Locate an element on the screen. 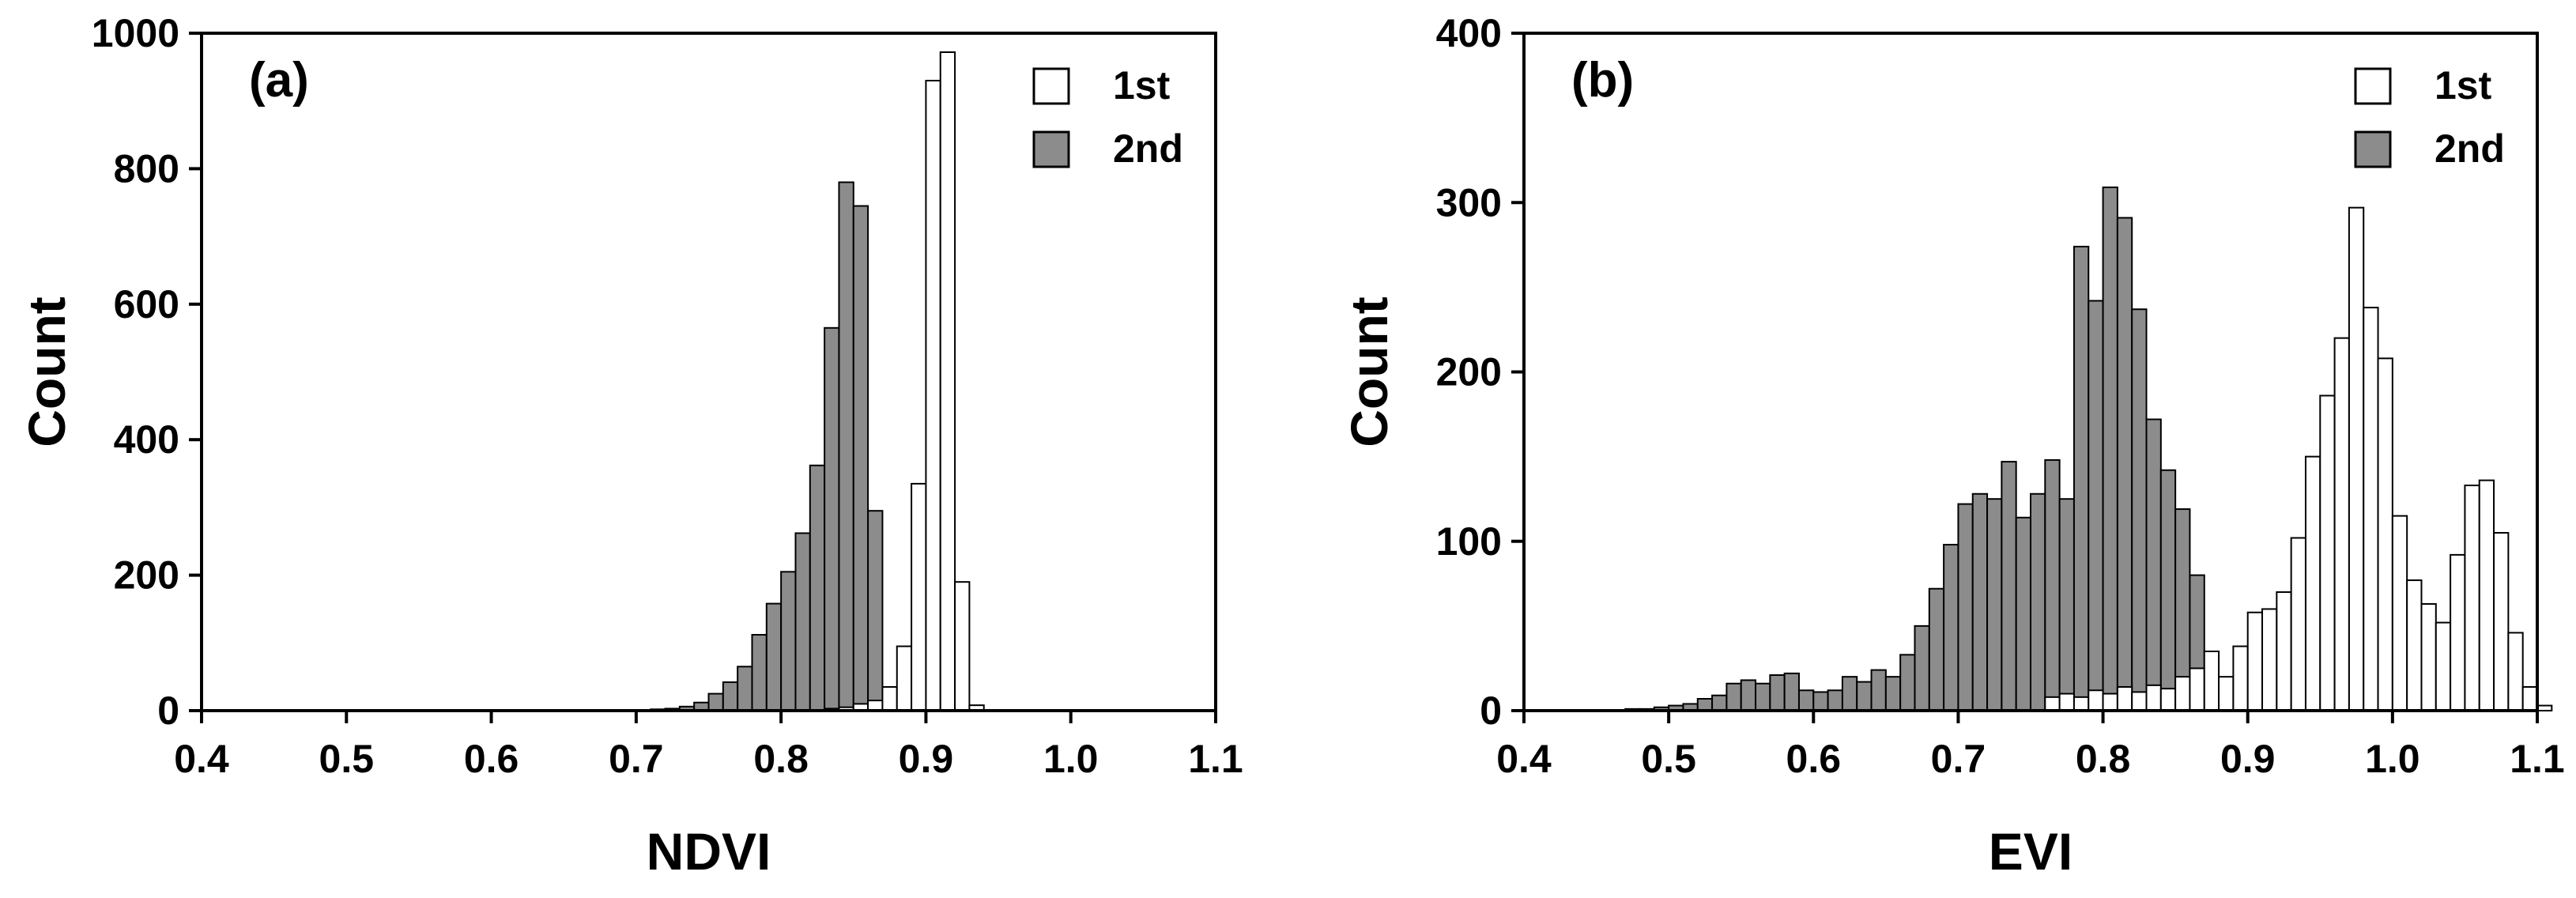 The height and width of the screenshot is (898, 2576). panel-label: (a) is located at coordinates (279, 80).